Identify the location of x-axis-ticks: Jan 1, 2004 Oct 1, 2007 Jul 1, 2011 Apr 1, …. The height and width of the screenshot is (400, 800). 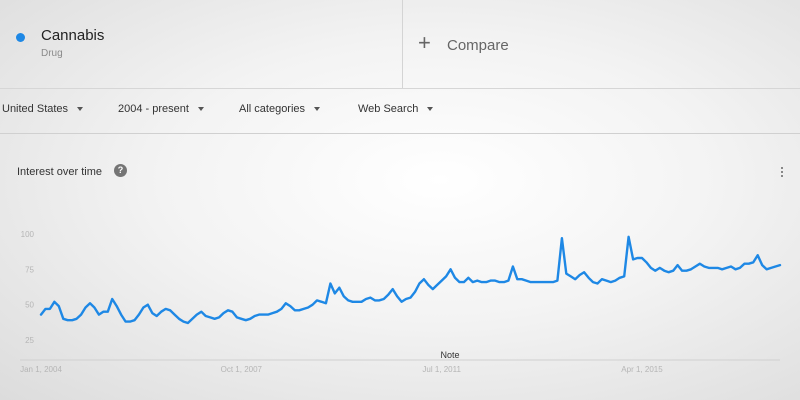
(341, 369).